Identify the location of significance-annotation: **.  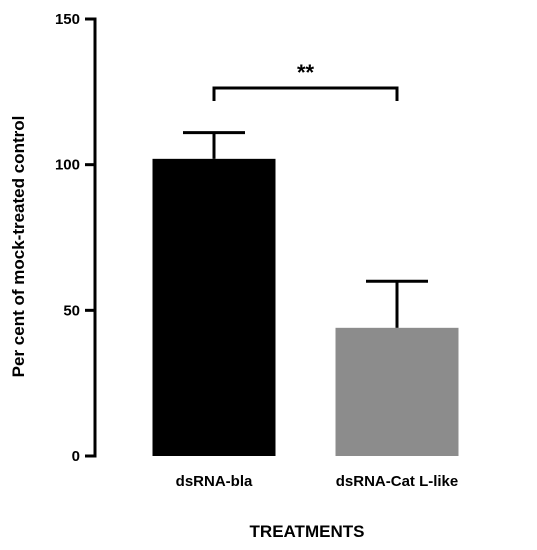
(305, 80).